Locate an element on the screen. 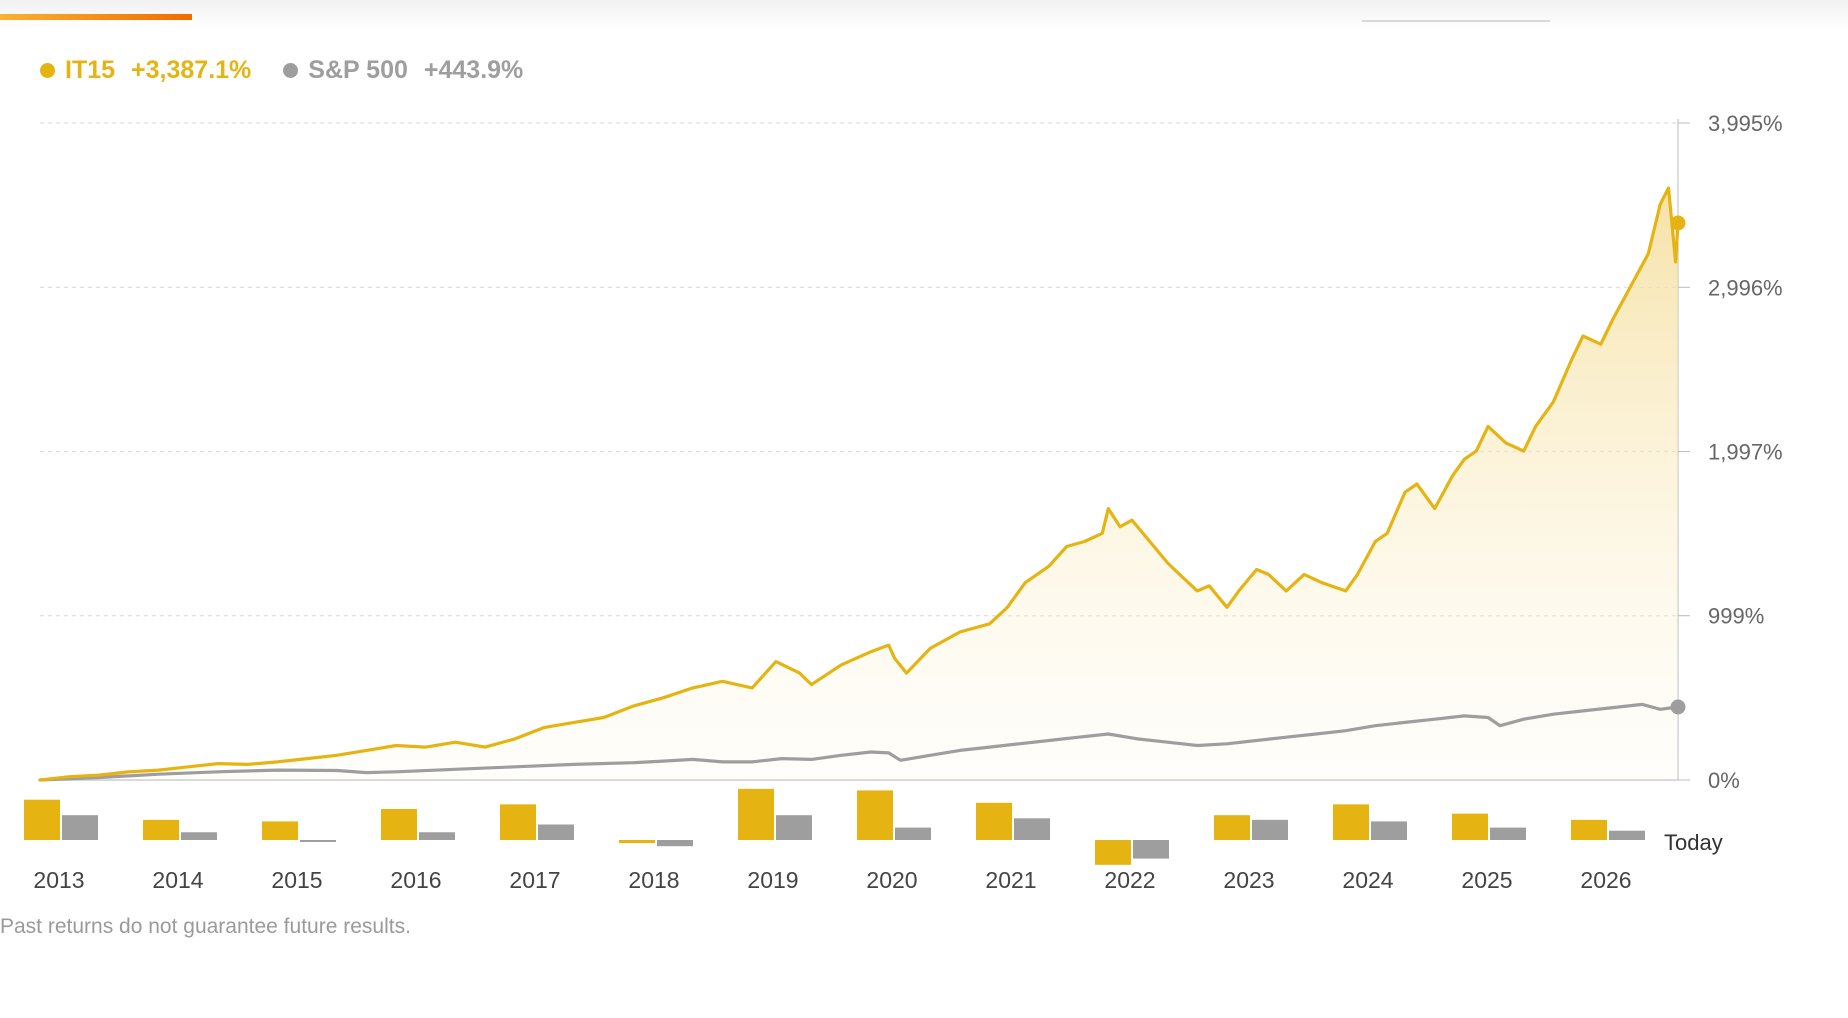 The image size is (1848, 1018). x-tick-label: 2017 is located at coordinates (534, 880).